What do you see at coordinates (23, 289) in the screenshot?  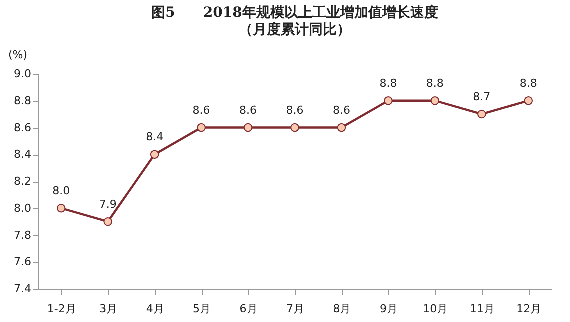 I see `y-tick-label: 7.4` at bounding box center [23, 289].